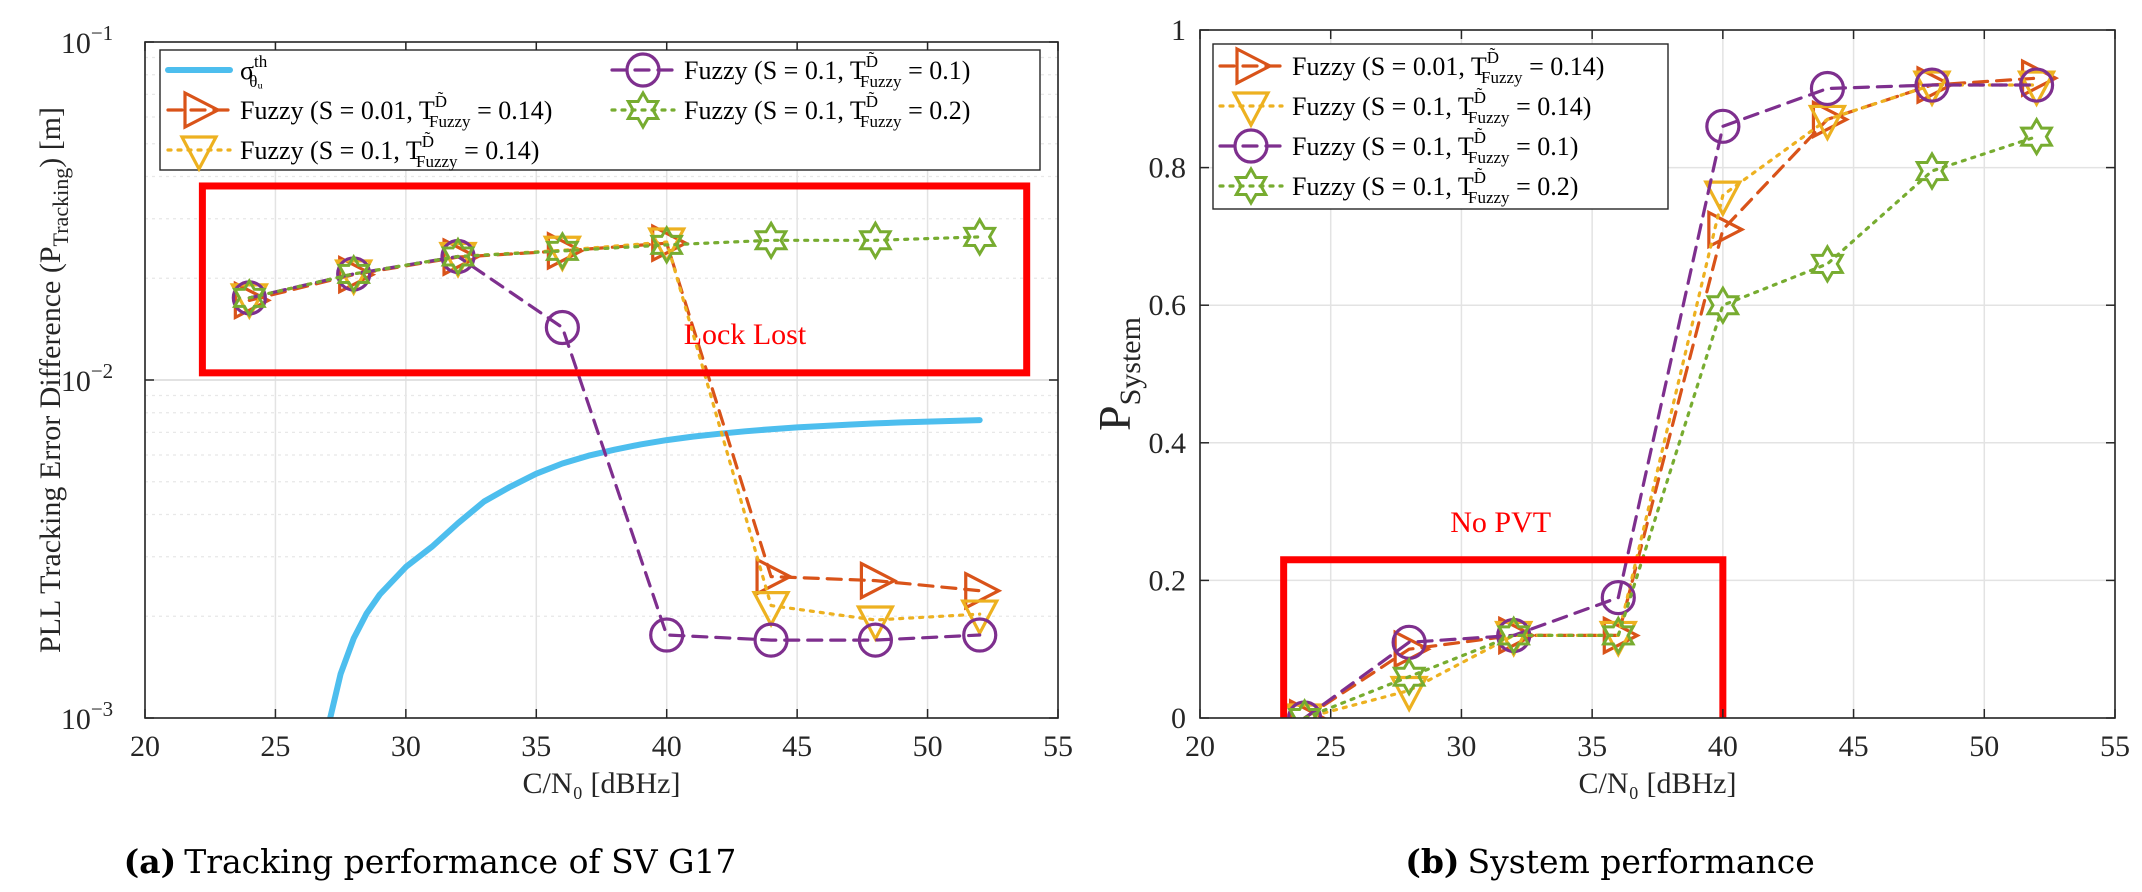 The width and height of the screenshot is (2142, 892). I want to click on series-sigma, so click(655, 567).